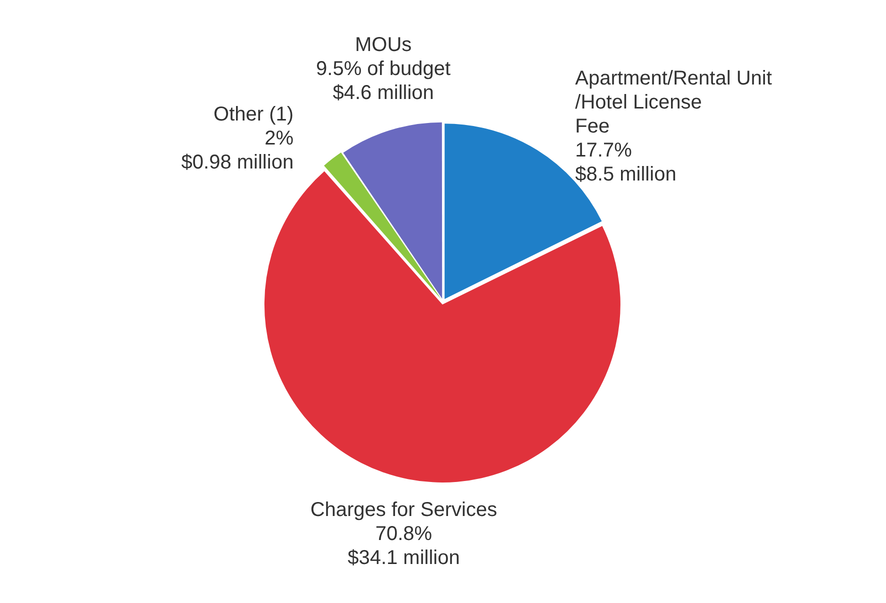 Image resolution: width=886 pixels, height=603 pixels. I want to click on slice-label: Other (1), so click(254, 115).